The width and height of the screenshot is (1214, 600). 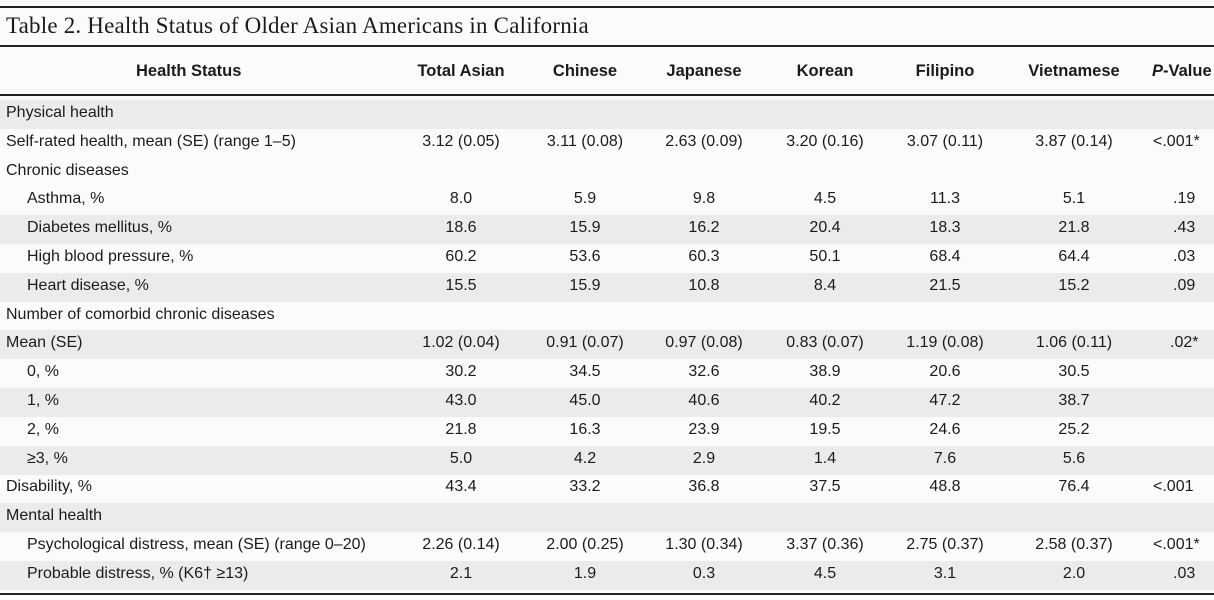 What do you see at coordinates (1173, 487) in the screenshot?
I see `cell-p-value: <.001` at bounding box center [1173, 487].